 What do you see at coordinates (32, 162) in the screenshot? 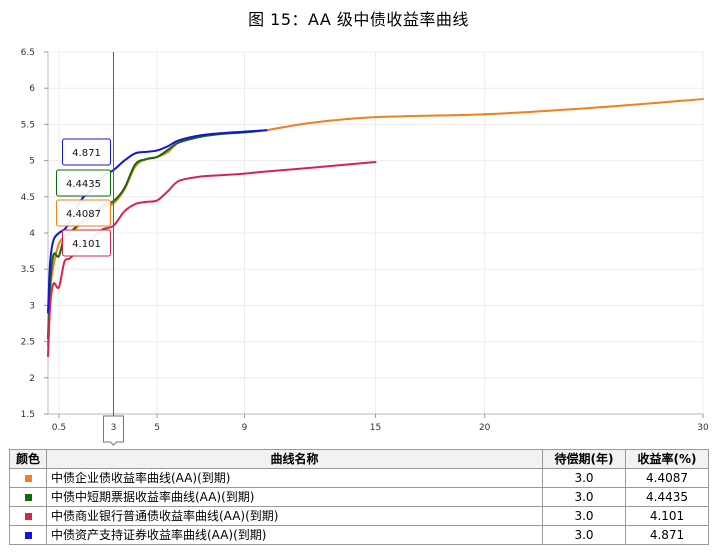
I see `y-tick-label: 5` at bounding box center [32, 162].